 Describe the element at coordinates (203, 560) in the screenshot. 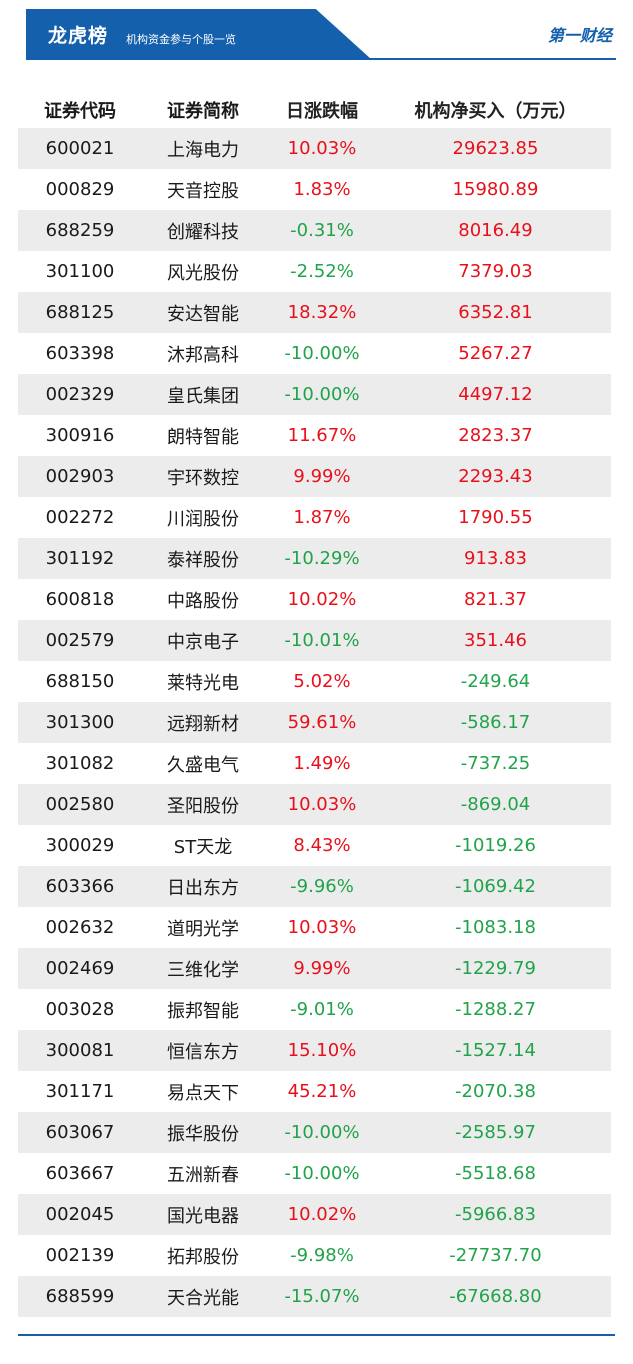

I see `cell-name: 泰祥股份` at that location.